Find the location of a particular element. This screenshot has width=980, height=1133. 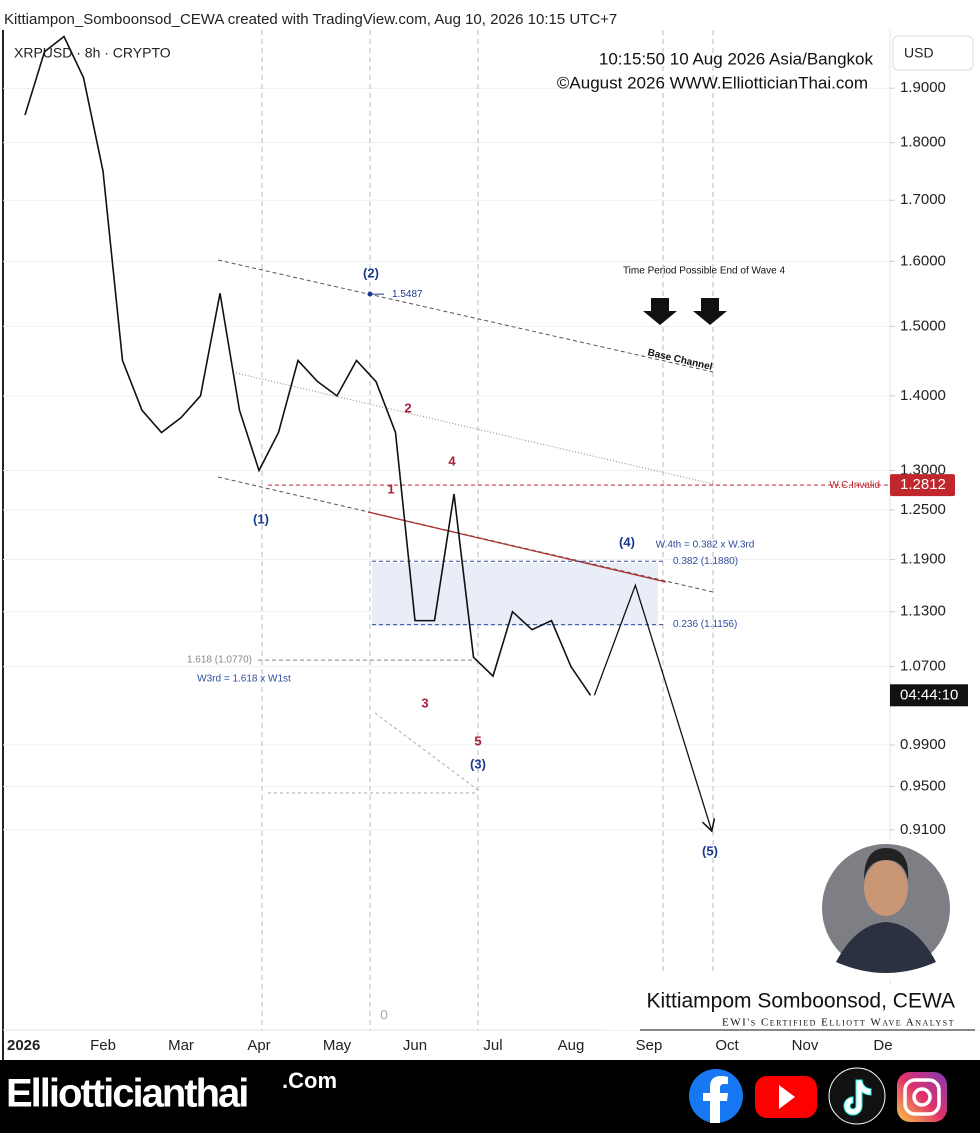

wave-label: 1 is located at coordinates (390, 488).